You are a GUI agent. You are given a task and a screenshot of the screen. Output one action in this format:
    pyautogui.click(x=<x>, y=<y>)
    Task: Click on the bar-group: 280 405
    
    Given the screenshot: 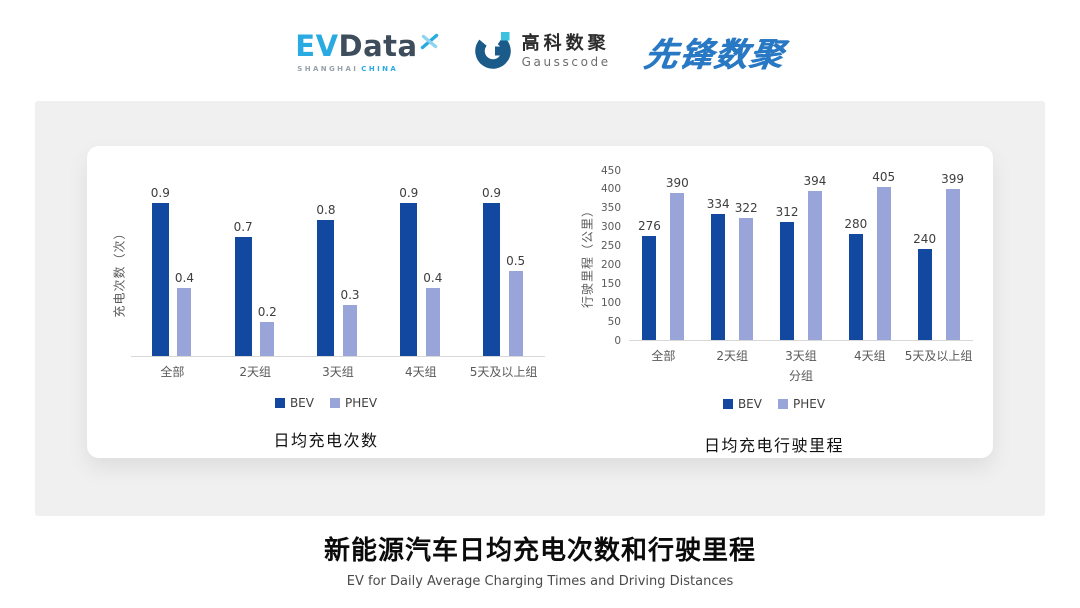 What is the action you would take?
    pyautogui.click(x=869, y=255)
    